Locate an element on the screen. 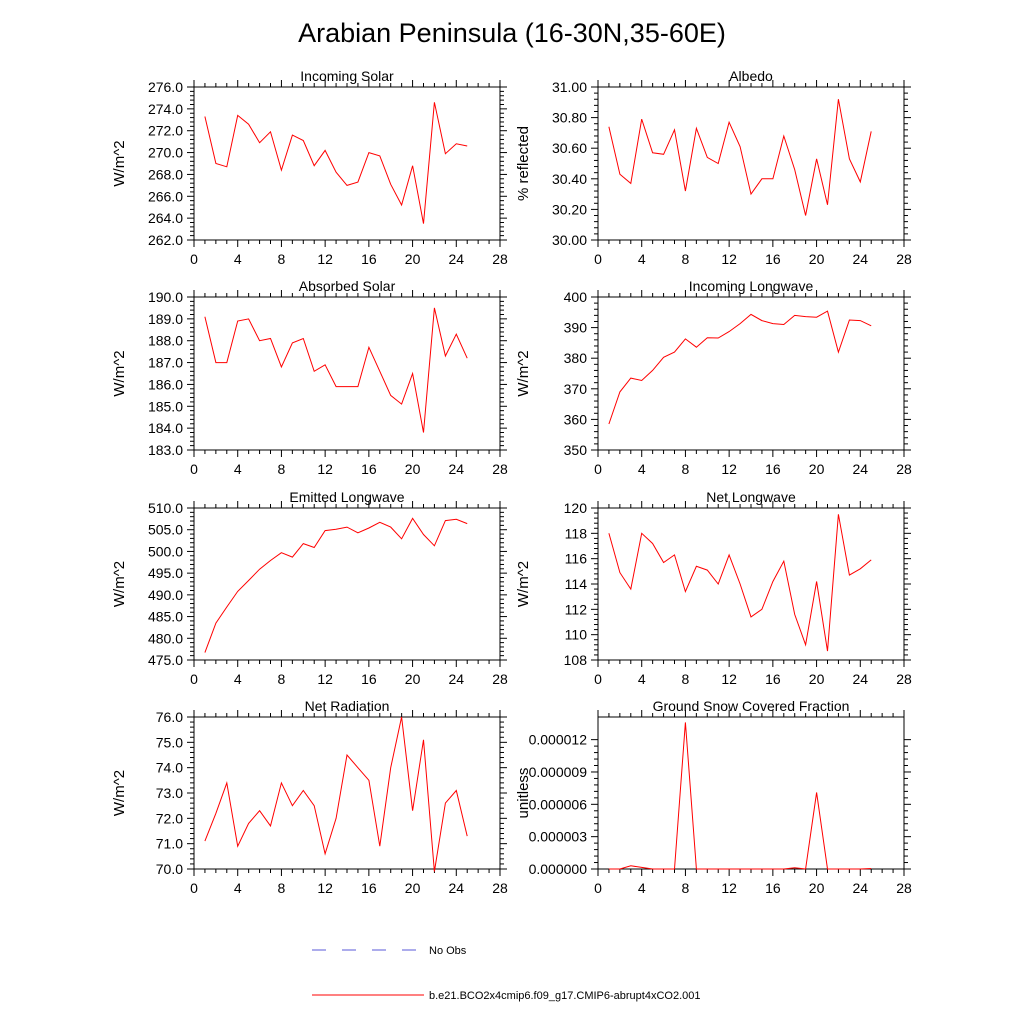  y-tick-label: 73.0 is located at coordinates (169, 793).